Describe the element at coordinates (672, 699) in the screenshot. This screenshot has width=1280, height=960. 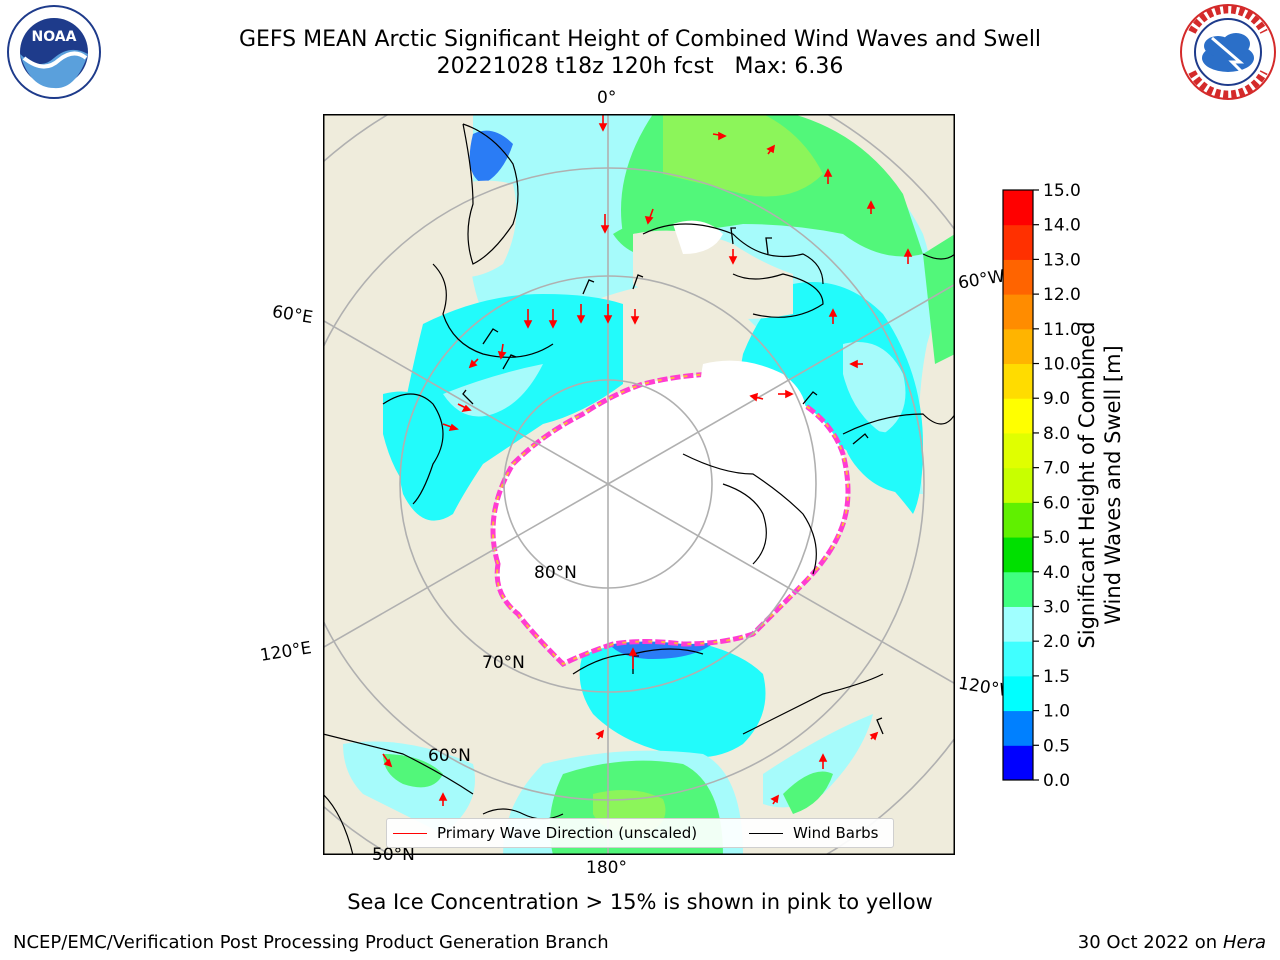
I see `ocean-bering` at that location.